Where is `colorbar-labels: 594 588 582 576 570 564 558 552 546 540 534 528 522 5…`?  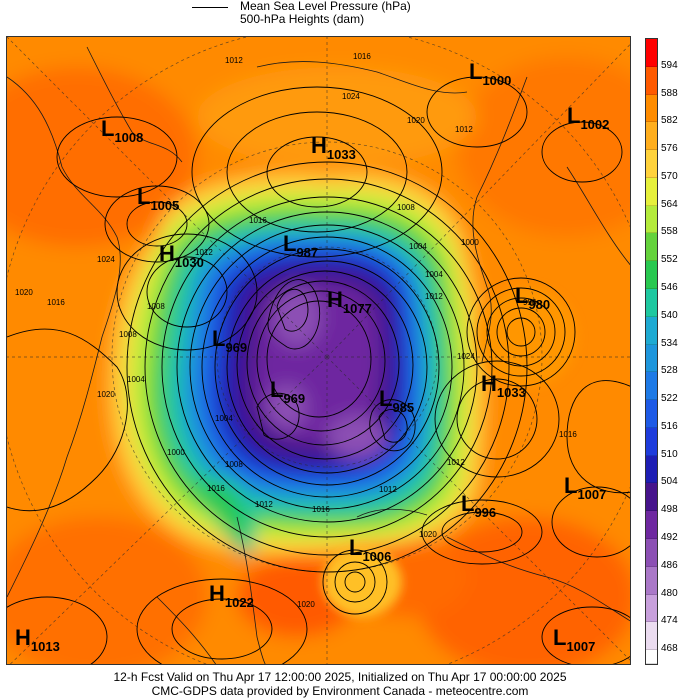
colorbar-labels: 594 588 582 576 570 564 558 552 546 540 534 528 522 5… is located at coordinates (670, 351).